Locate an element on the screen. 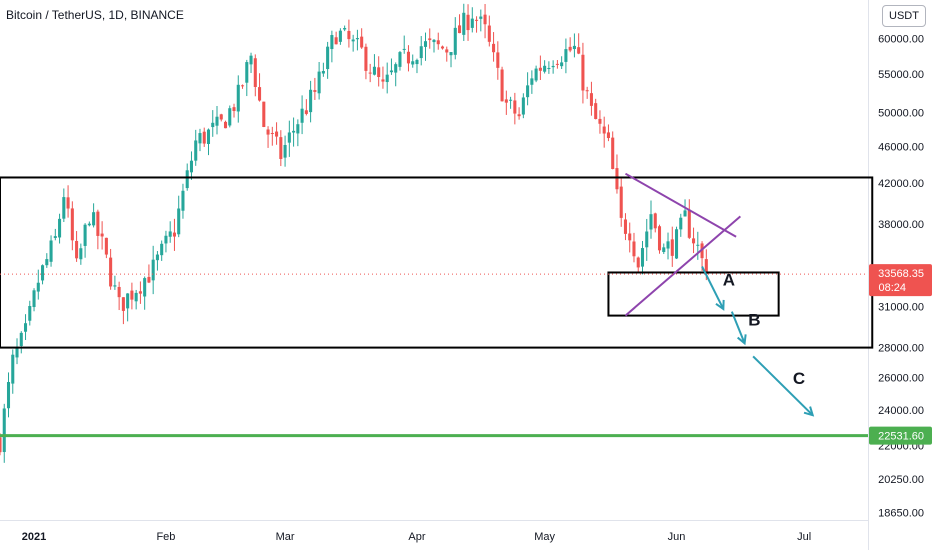 The image size is (932, 555). time-tick-label: 2021 is located at coordinates (34, 537).